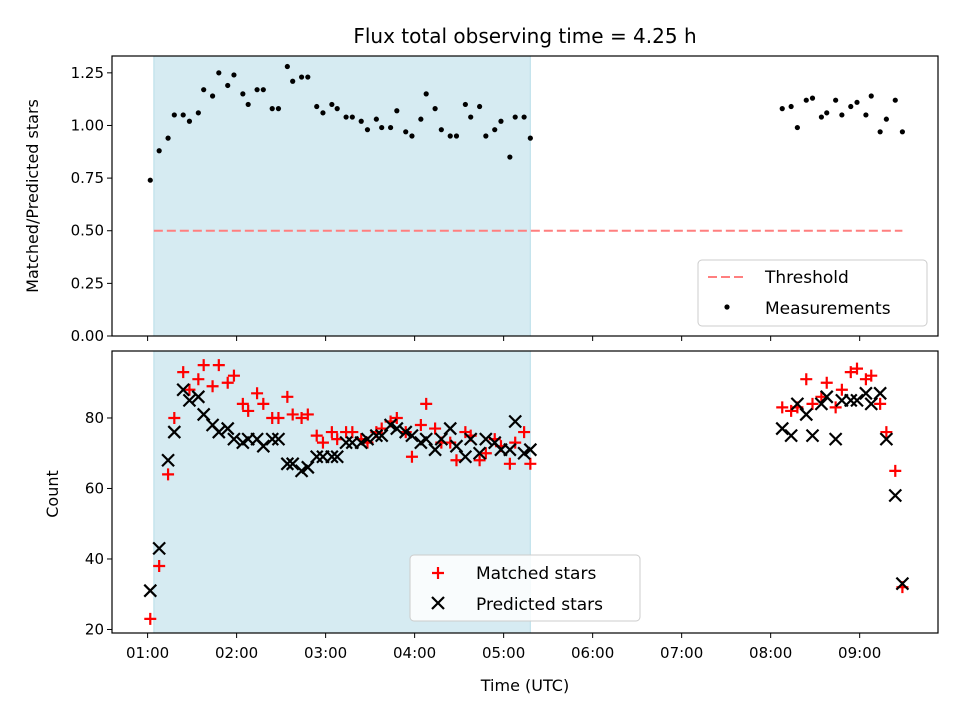 The width and height of the screenshot is (960, 720). I want to click on x-tick-label: 01:00, so click(147, 653).